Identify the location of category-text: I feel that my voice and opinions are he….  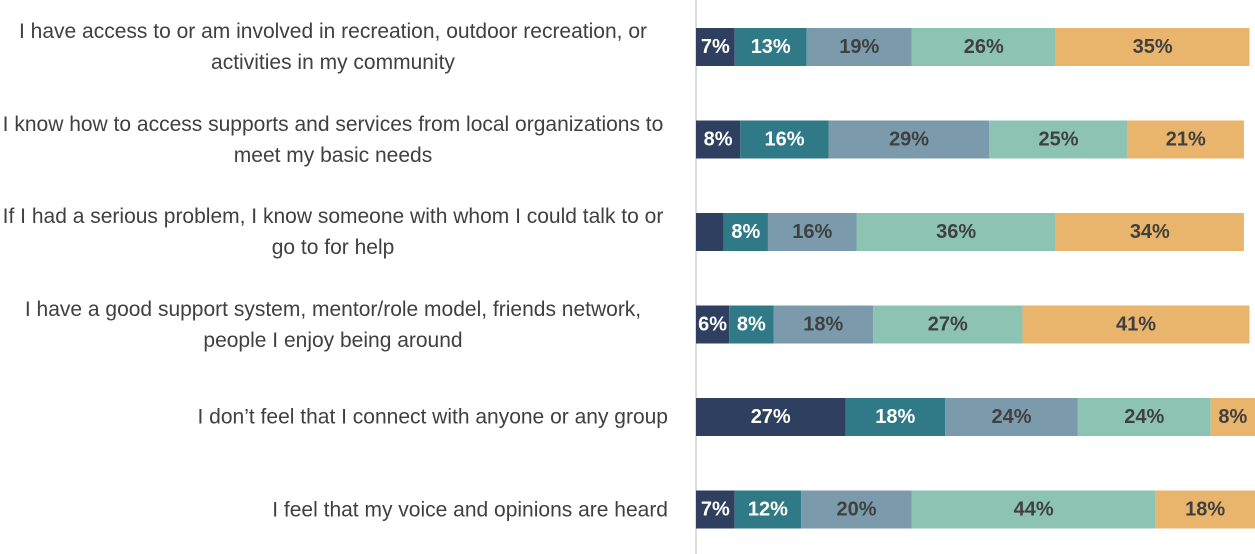
(470, 509).